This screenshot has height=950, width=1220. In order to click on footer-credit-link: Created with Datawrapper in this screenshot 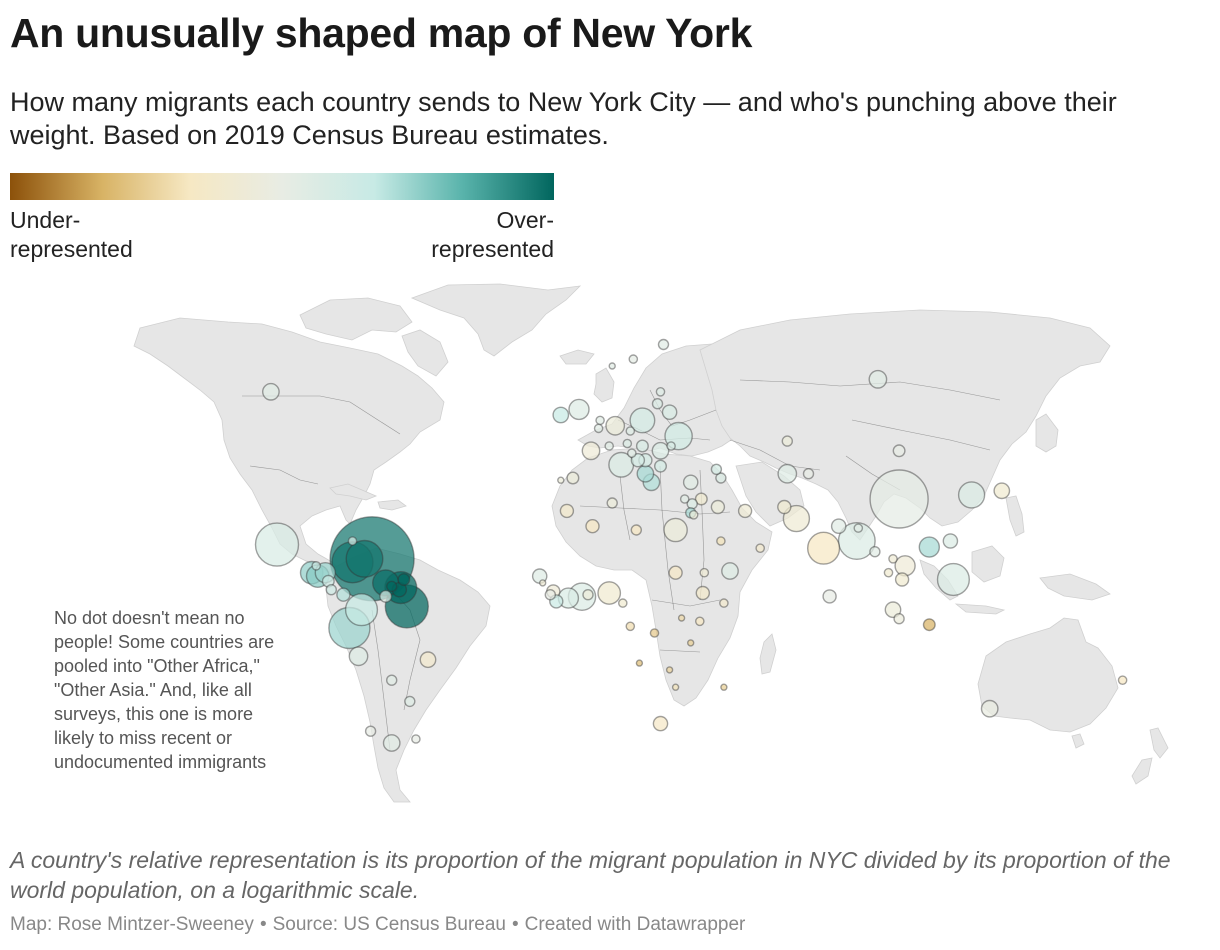, I will do `click(635, 924)`.